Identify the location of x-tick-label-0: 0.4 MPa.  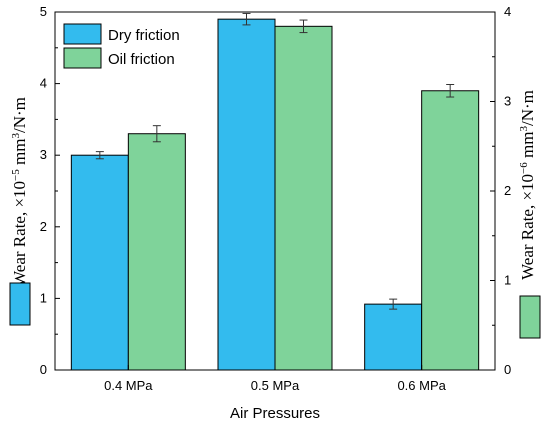
(128, 385).